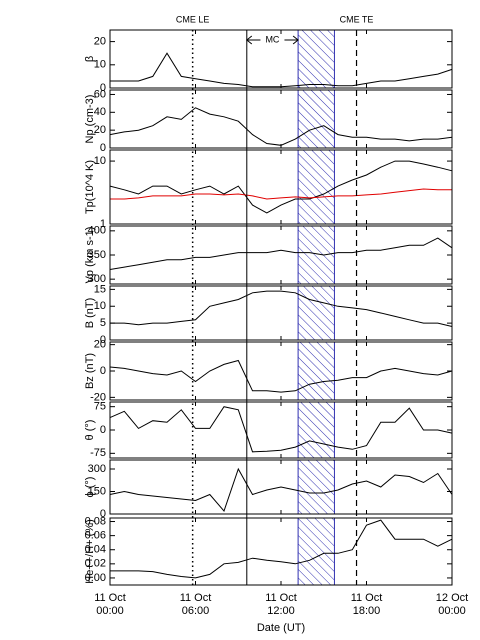 The width and height of the screenshot is (480, 640). Describe the element at coordinates (100, 407) in the screenshot. I see `y-tick-label: 75` at that location.